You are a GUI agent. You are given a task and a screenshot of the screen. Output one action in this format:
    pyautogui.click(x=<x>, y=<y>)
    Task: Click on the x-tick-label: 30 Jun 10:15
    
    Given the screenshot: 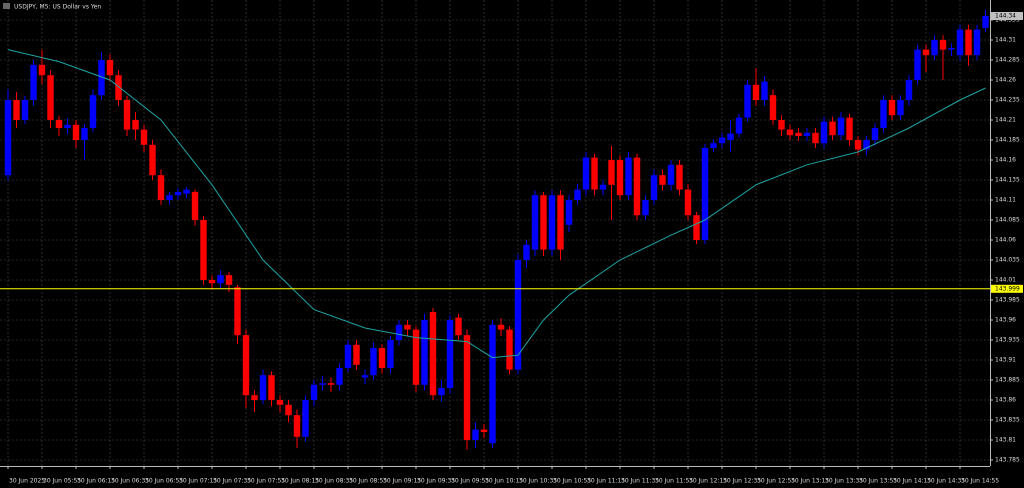 What is the action you would take?
    pyautogui.click(x=504, y=481)
    